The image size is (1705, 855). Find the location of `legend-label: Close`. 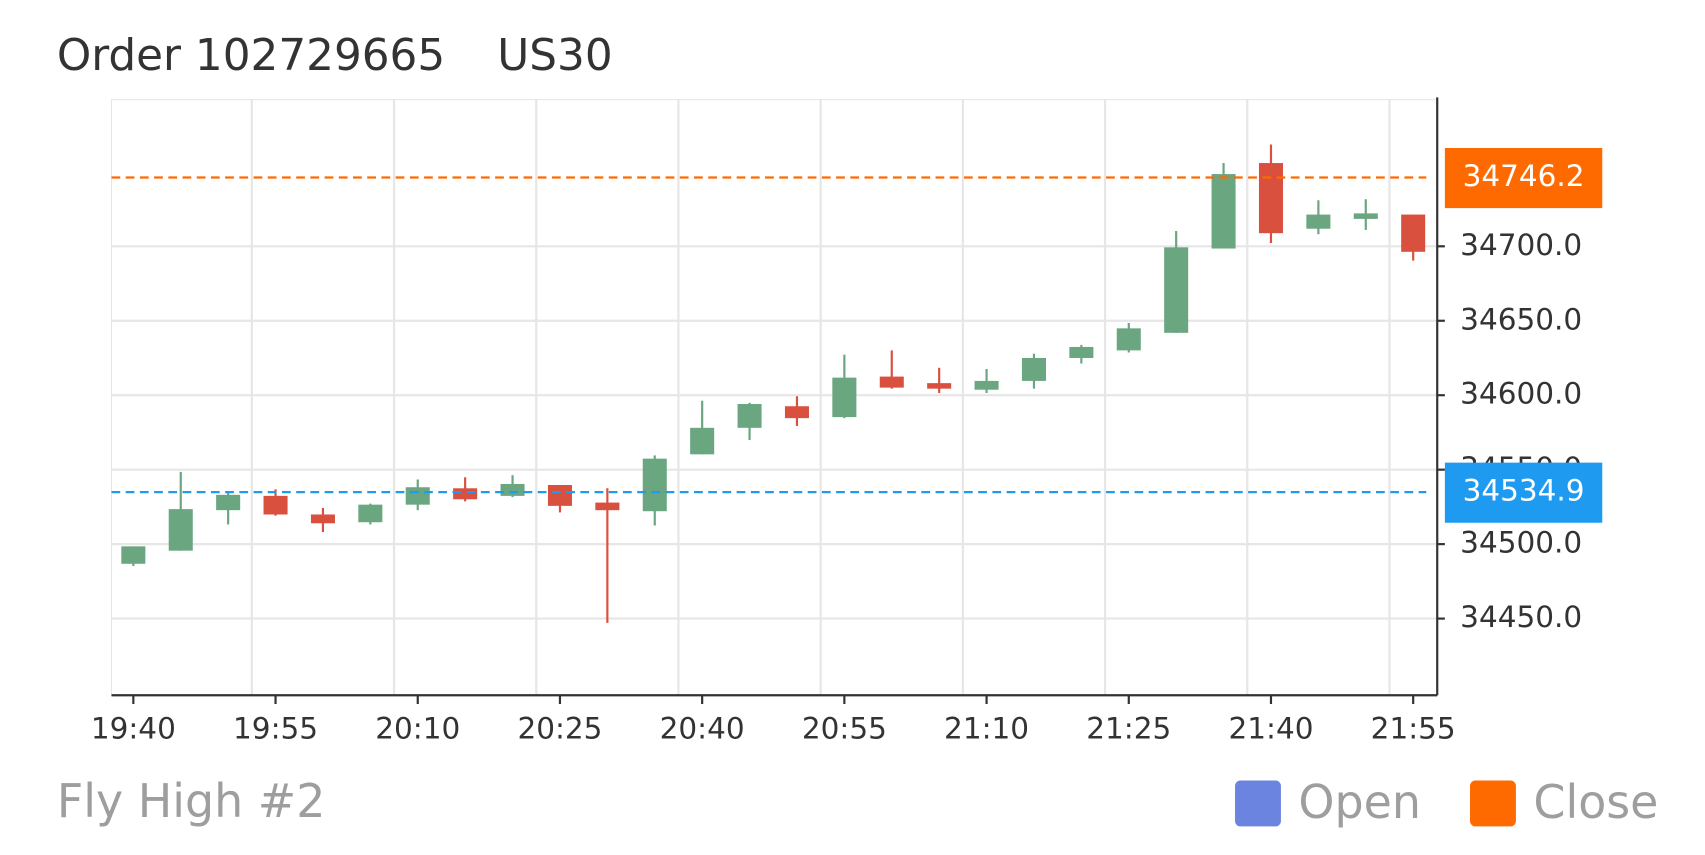

legend-label: Close is located at coordinates (1595, 802).